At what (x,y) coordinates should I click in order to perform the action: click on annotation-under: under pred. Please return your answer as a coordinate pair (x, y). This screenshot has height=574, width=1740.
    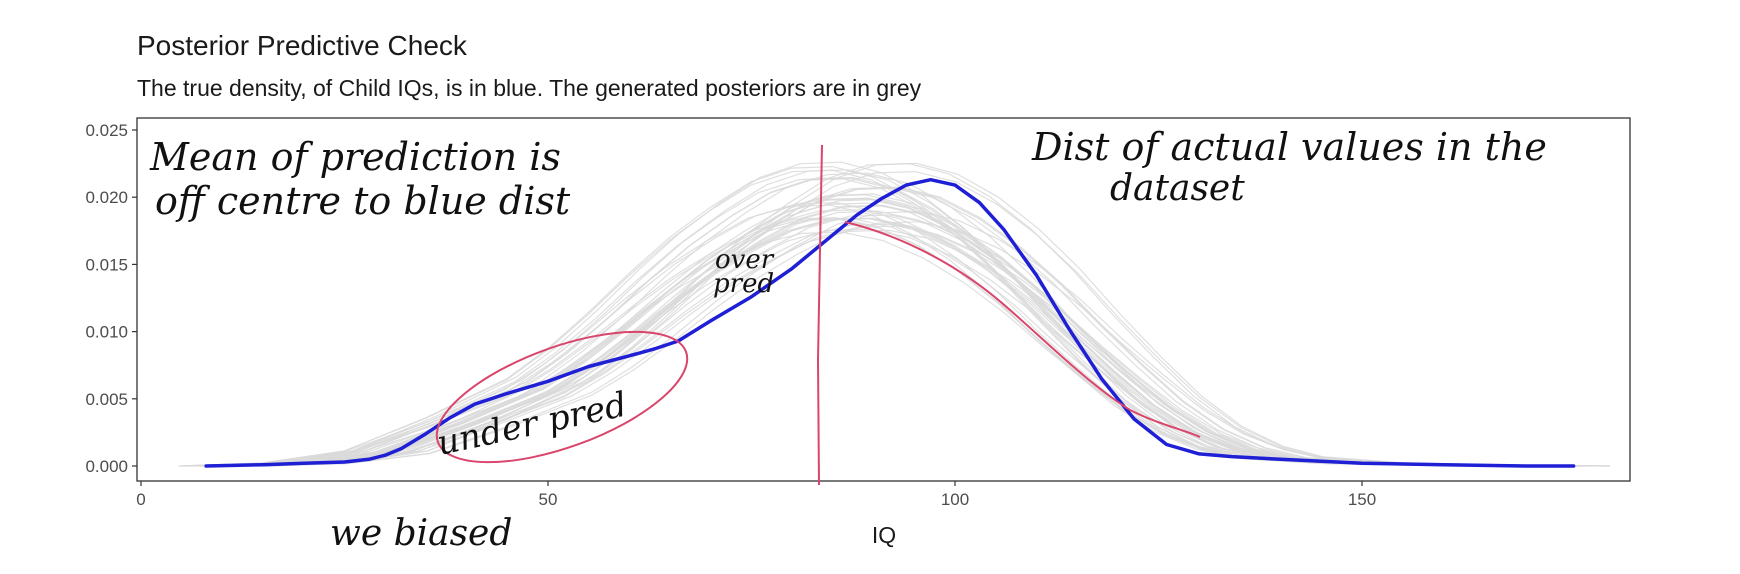
    Looking at the image, I should click on (532, 424).